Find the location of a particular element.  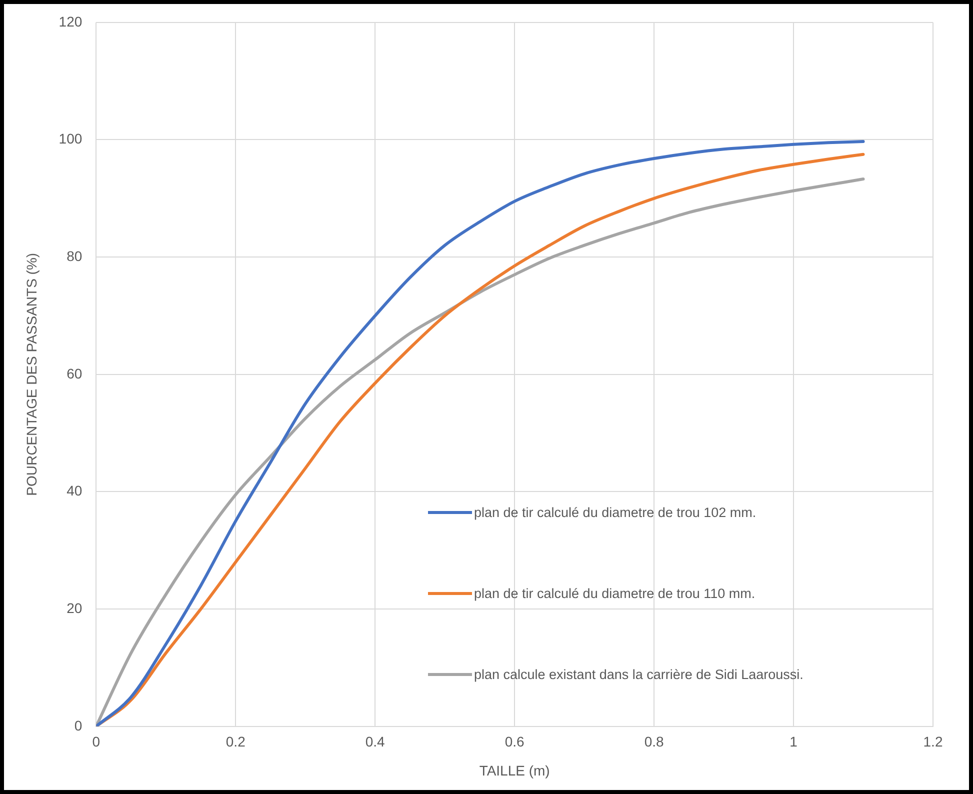

legend-label: plan calcule existant dans la carrière de Sidi Laaroussi. is located at coordinates (639, 674).